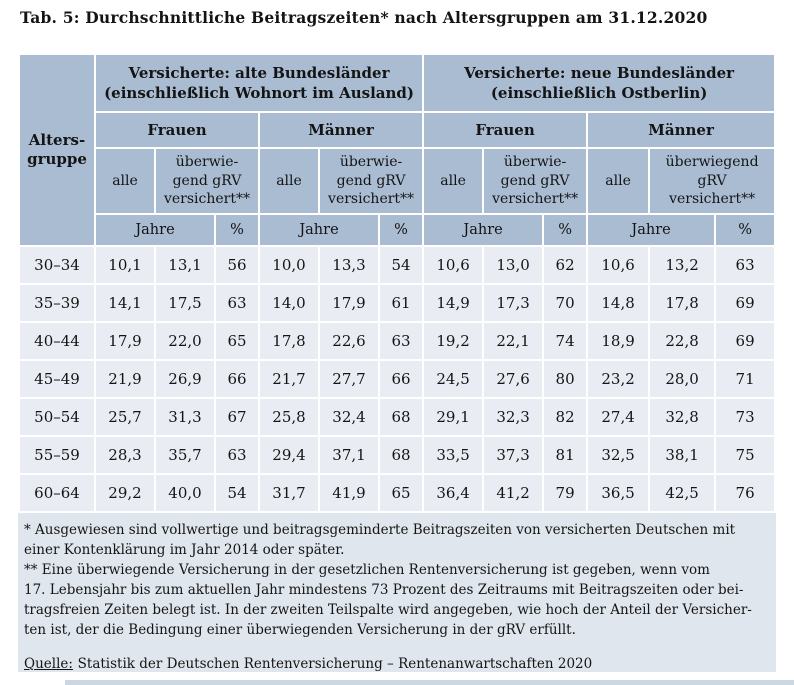  Describe the element at coordinates (125, 303) in the screenshot. I see `value-cell: 14,1` at that location.